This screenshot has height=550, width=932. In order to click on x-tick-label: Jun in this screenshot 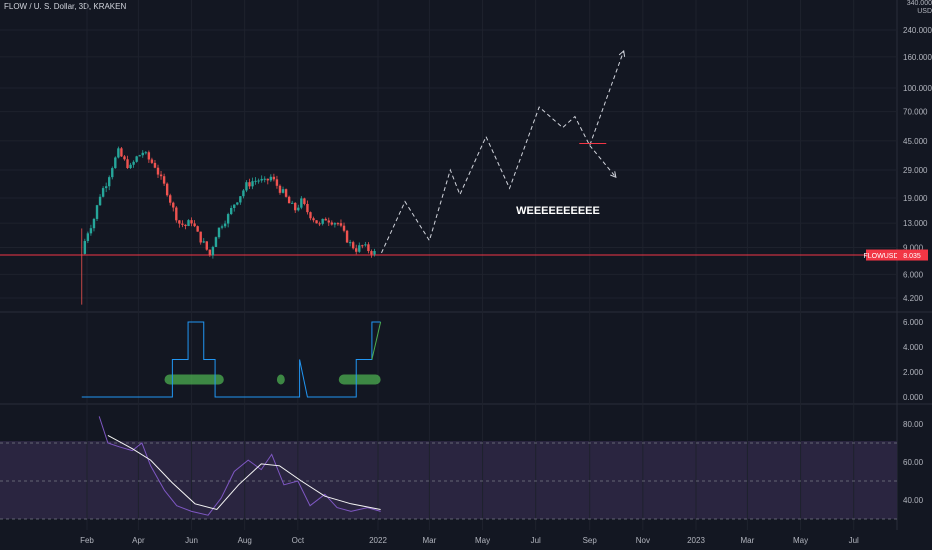, I will do `click(191, 540)`.